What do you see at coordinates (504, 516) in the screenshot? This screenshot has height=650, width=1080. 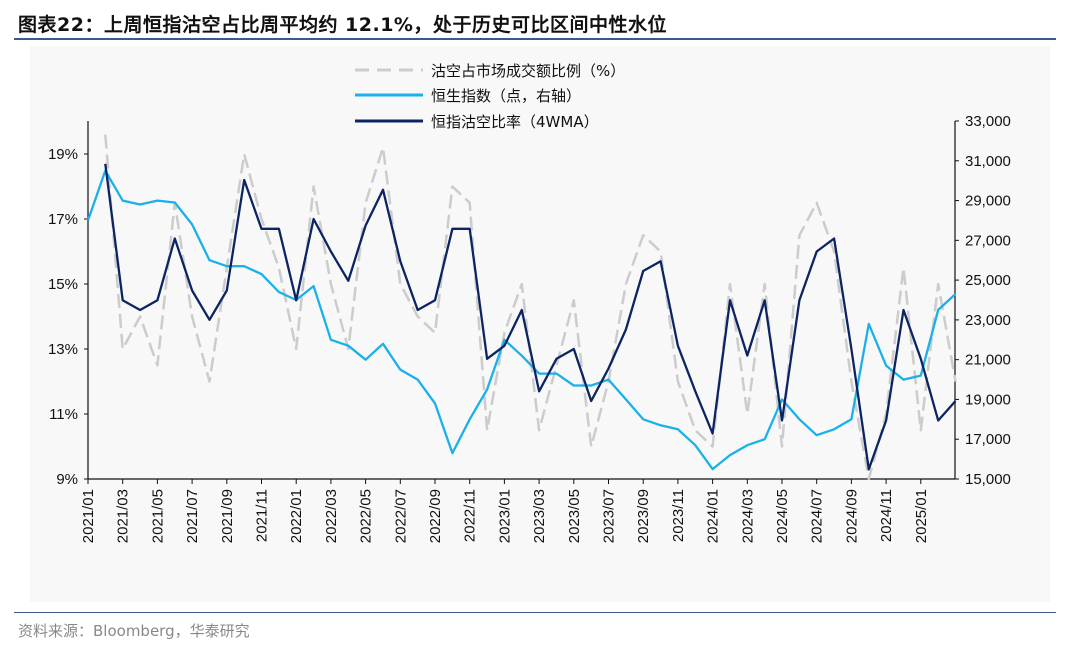 I see `x-tick-label: 2023/01` at bounding box center [504, 516].